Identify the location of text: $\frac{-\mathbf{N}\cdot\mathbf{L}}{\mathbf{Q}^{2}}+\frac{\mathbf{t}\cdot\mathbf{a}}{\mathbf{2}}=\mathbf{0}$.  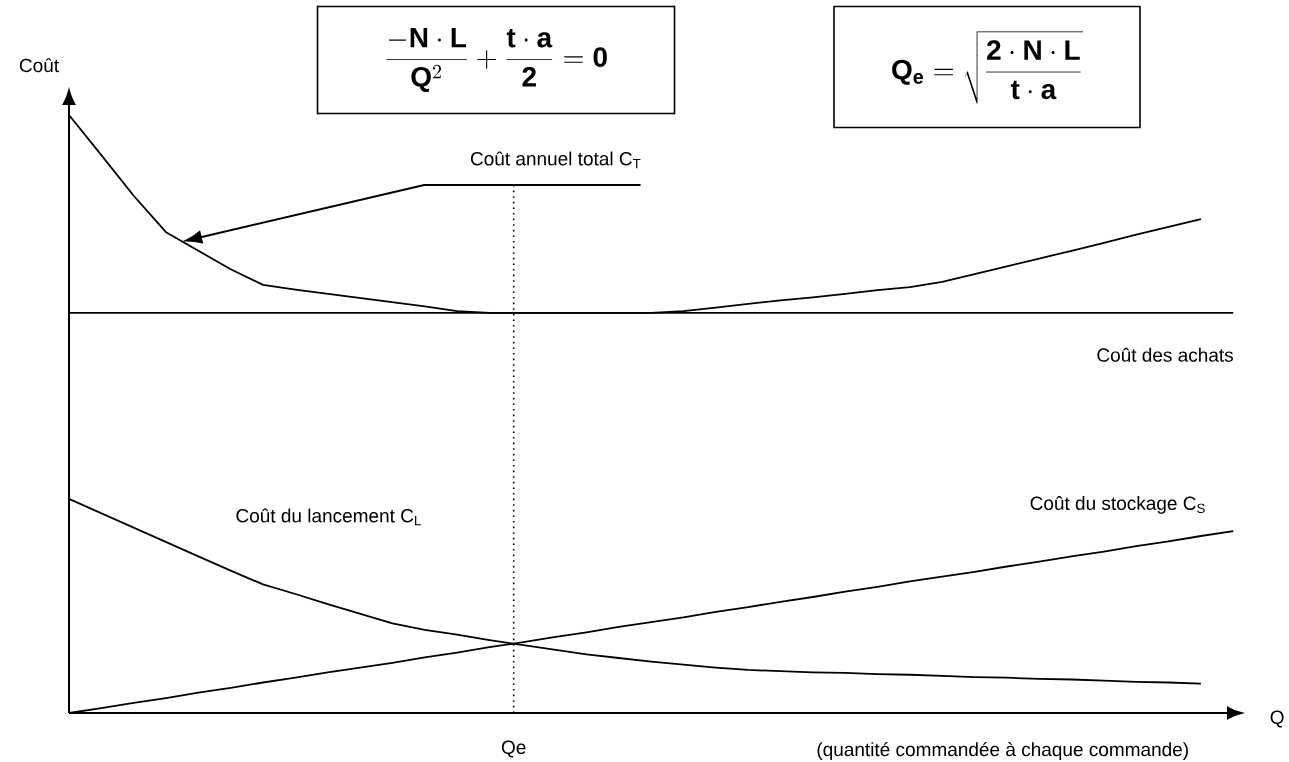
(496, 60).